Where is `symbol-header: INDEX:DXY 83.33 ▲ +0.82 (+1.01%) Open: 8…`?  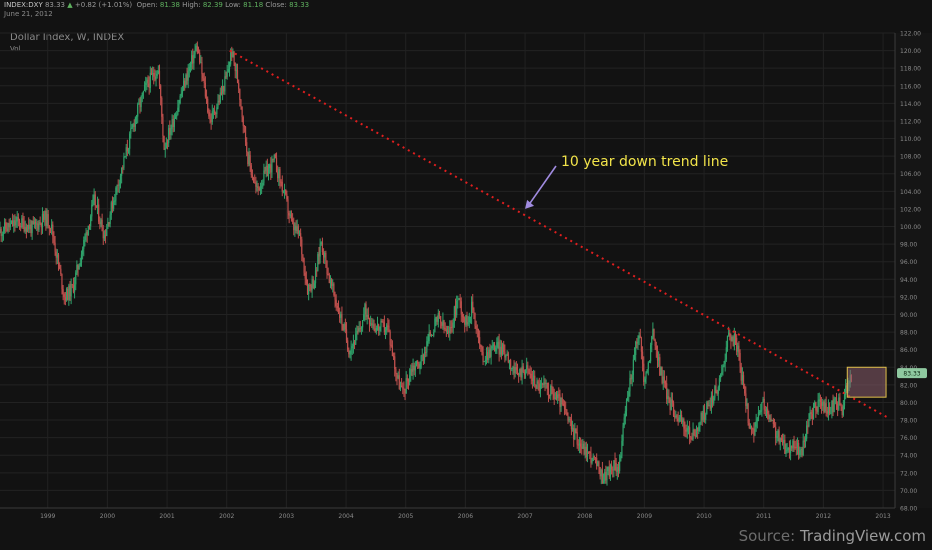 symbol-header: INDEX:DXY 83.33 ▲ +0.82 (+1.01%) Open: 8… is located at coordinates (156, 5).